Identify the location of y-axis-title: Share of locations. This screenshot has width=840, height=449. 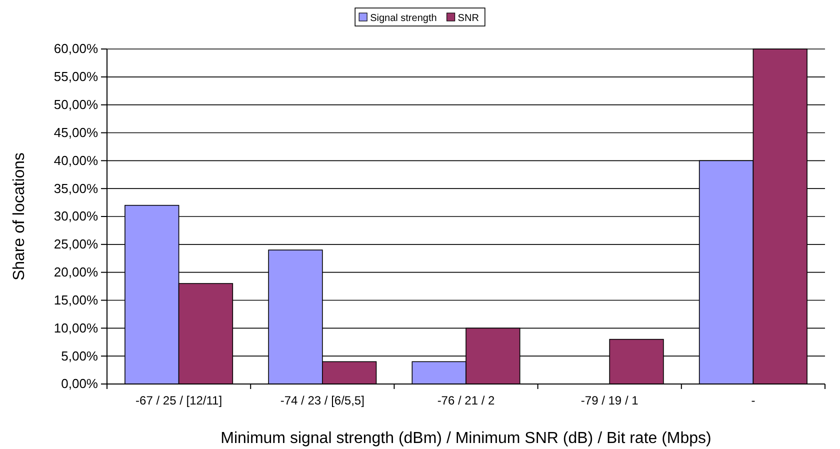
(19, 216).